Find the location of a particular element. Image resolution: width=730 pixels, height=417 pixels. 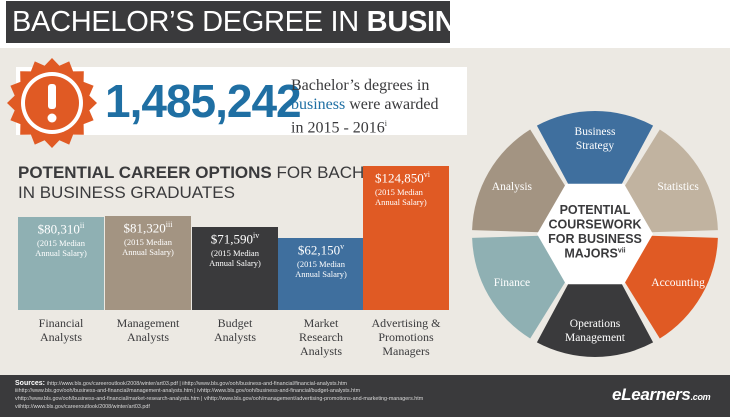

title-bold: BUSINESS is located at coordinates (439, 22).